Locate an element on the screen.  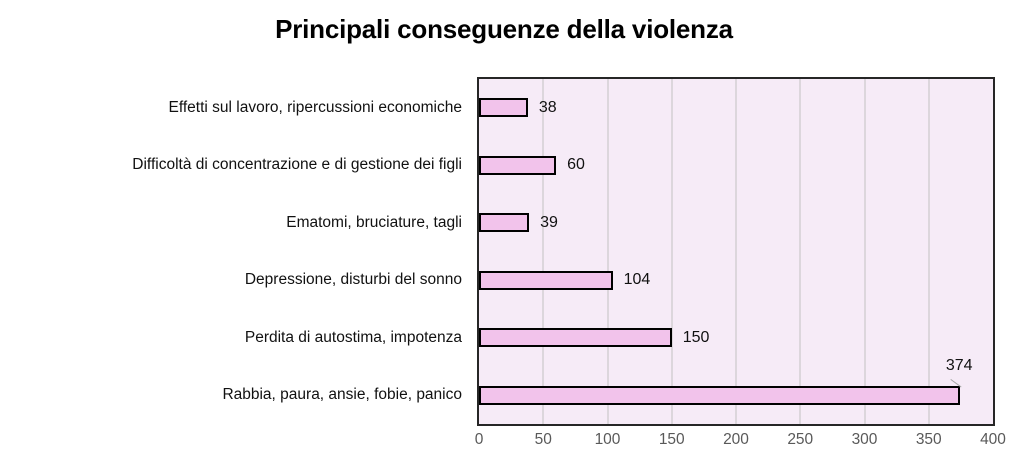
data-label: 60 is located at coordinates (576, 165).